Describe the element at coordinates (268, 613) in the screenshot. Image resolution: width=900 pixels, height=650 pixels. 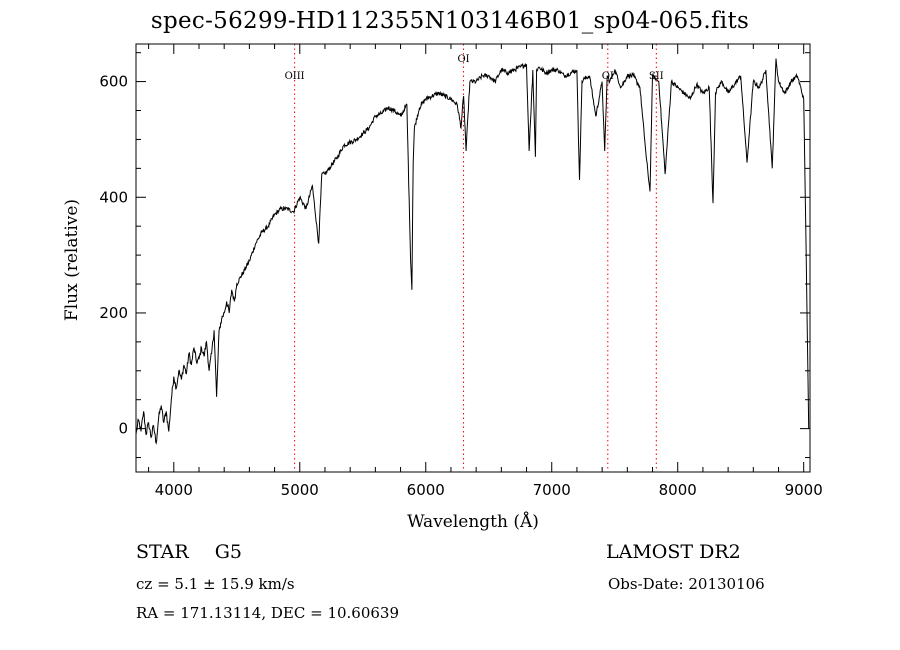
I see `coordinates-label: RA = 171.13114, DEC = 10.60639` at that location.